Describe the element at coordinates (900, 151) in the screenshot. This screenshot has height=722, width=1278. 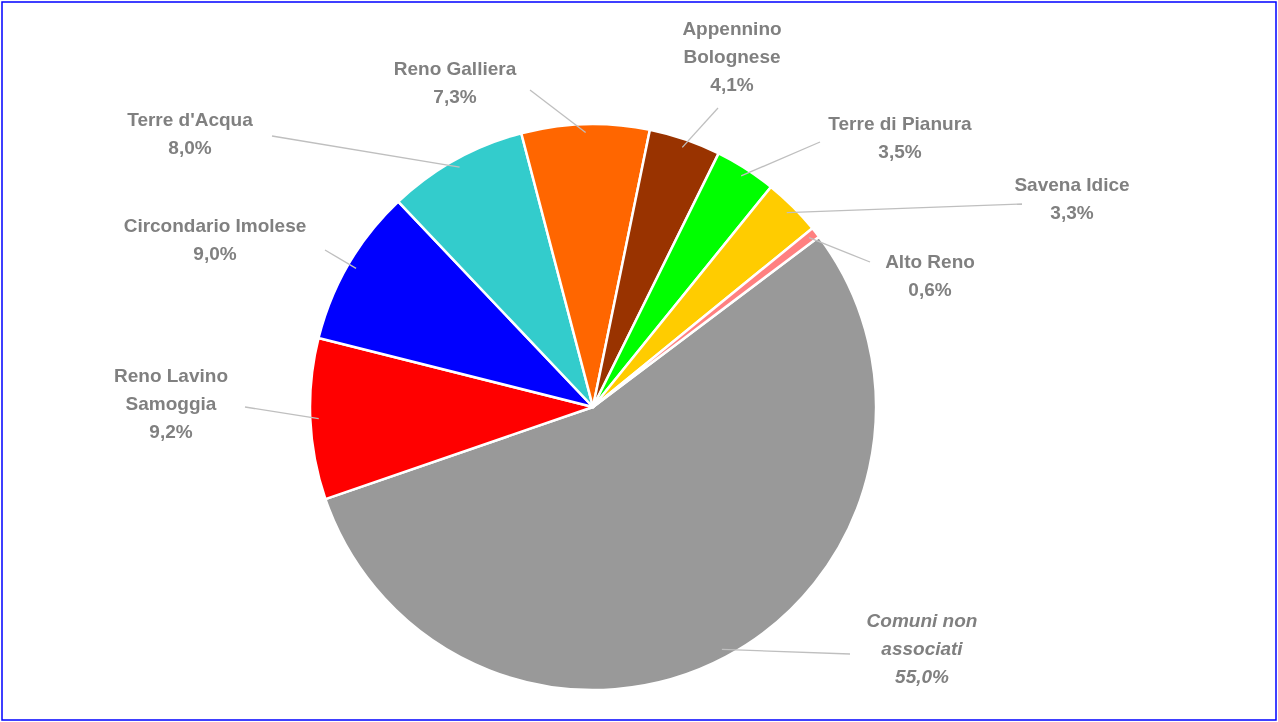
I see `data-label: 3,5%` at that location.